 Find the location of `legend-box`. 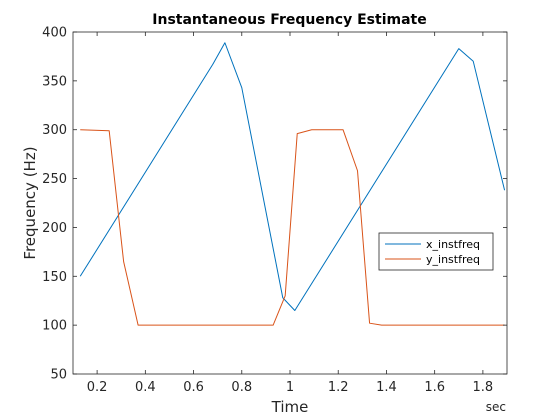

legend-box is located at coordinates (436, 251).